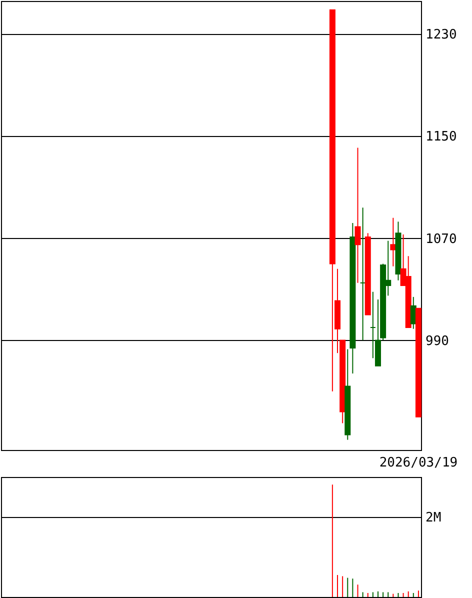  What do you see at coordinates (441, 239) in the screenshot?
I see `y-tick-label: 1070` at bounding box center [441, 239].